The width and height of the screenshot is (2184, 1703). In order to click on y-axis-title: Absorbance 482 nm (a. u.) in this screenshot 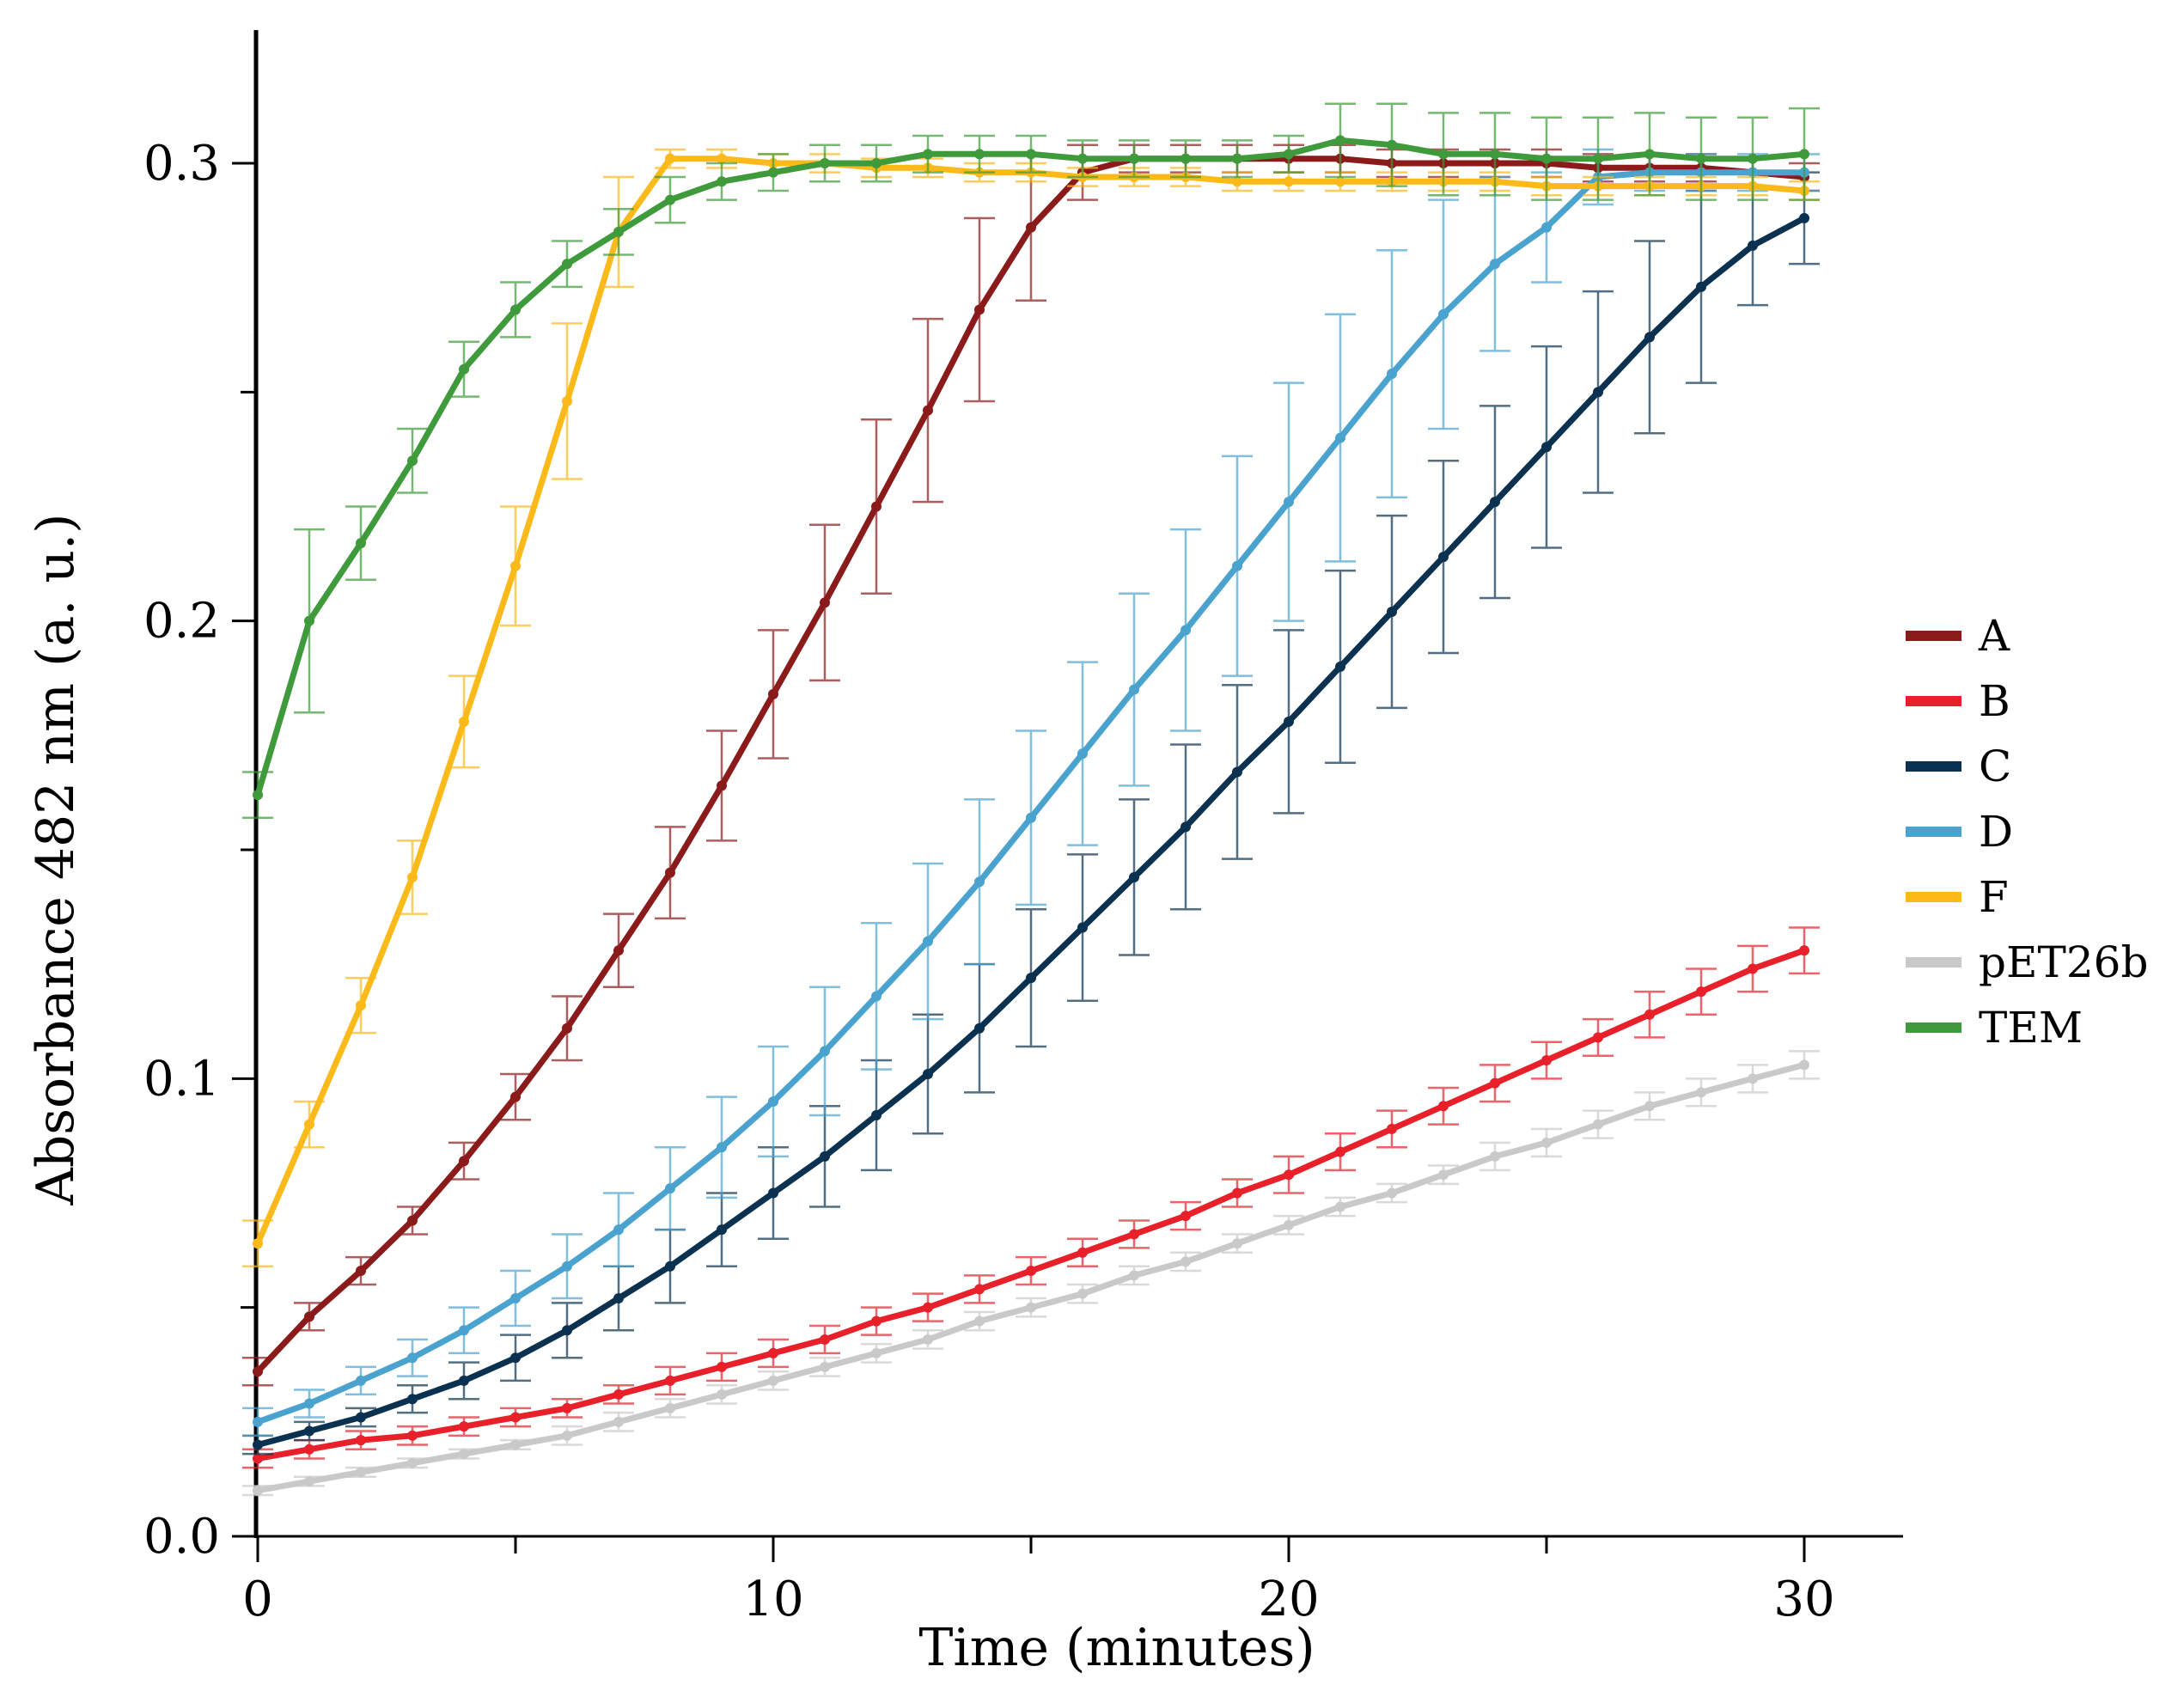, I will do `click(56, 860)`.